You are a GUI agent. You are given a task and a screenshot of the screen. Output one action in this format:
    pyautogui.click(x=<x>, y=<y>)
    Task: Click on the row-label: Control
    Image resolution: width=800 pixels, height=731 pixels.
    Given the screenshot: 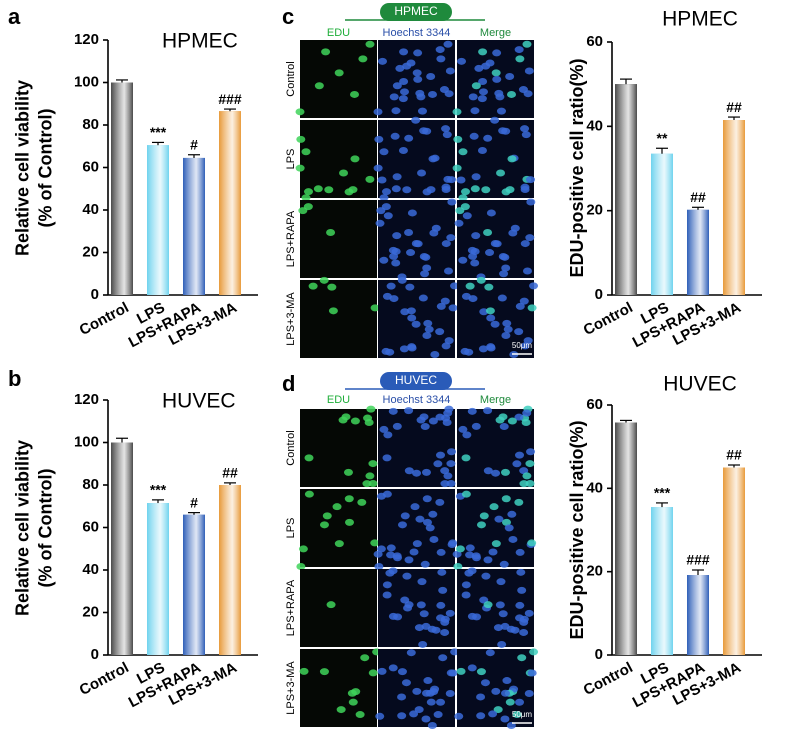 What is the action you would take?
    pyautogui.click(x=291, y=78)
    